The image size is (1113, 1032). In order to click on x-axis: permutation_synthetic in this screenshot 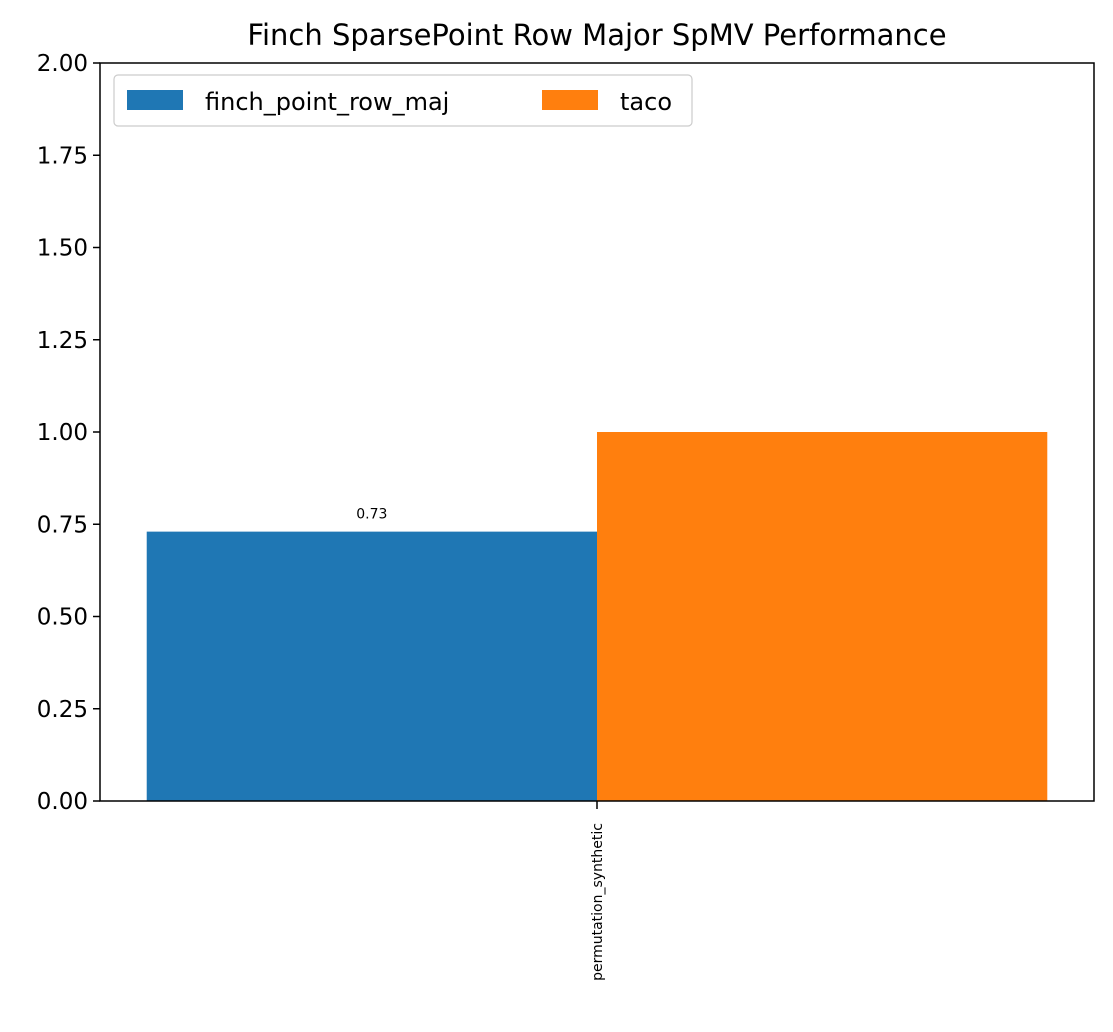, I will do `click(598, 891)`.